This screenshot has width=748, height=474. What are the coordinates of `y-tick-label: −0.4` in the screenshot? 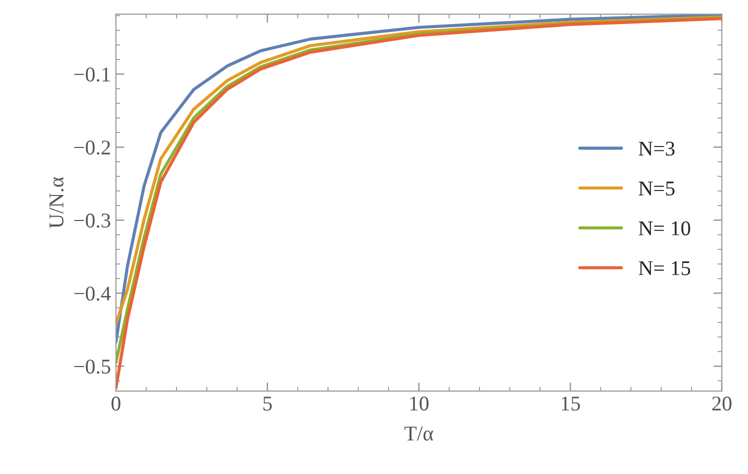 It's located at (92, 293).